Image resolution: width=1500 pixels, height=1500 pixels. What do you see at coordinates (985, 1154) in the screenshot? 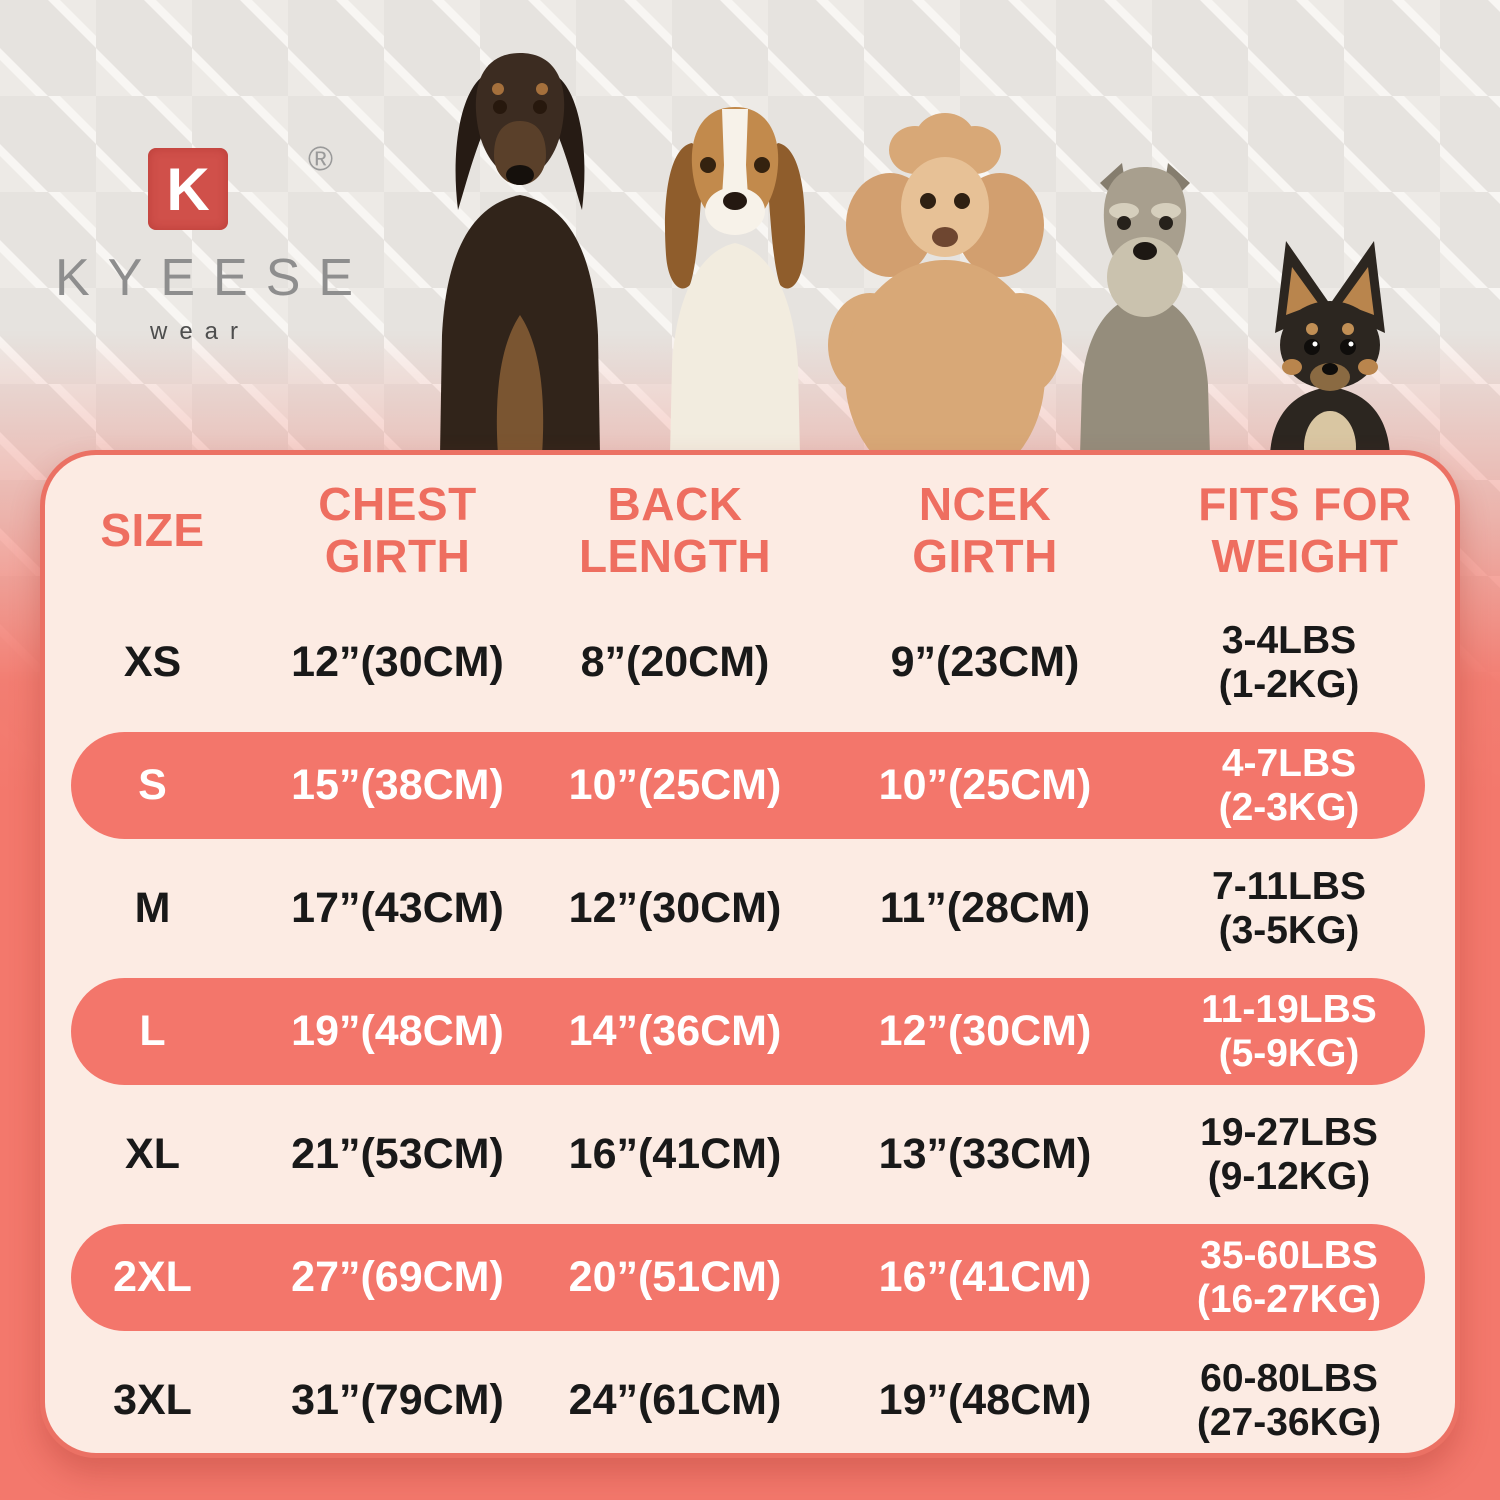
I see `neck-girth-cell: 13”(33CM)` at bounding box center [985, 1154].